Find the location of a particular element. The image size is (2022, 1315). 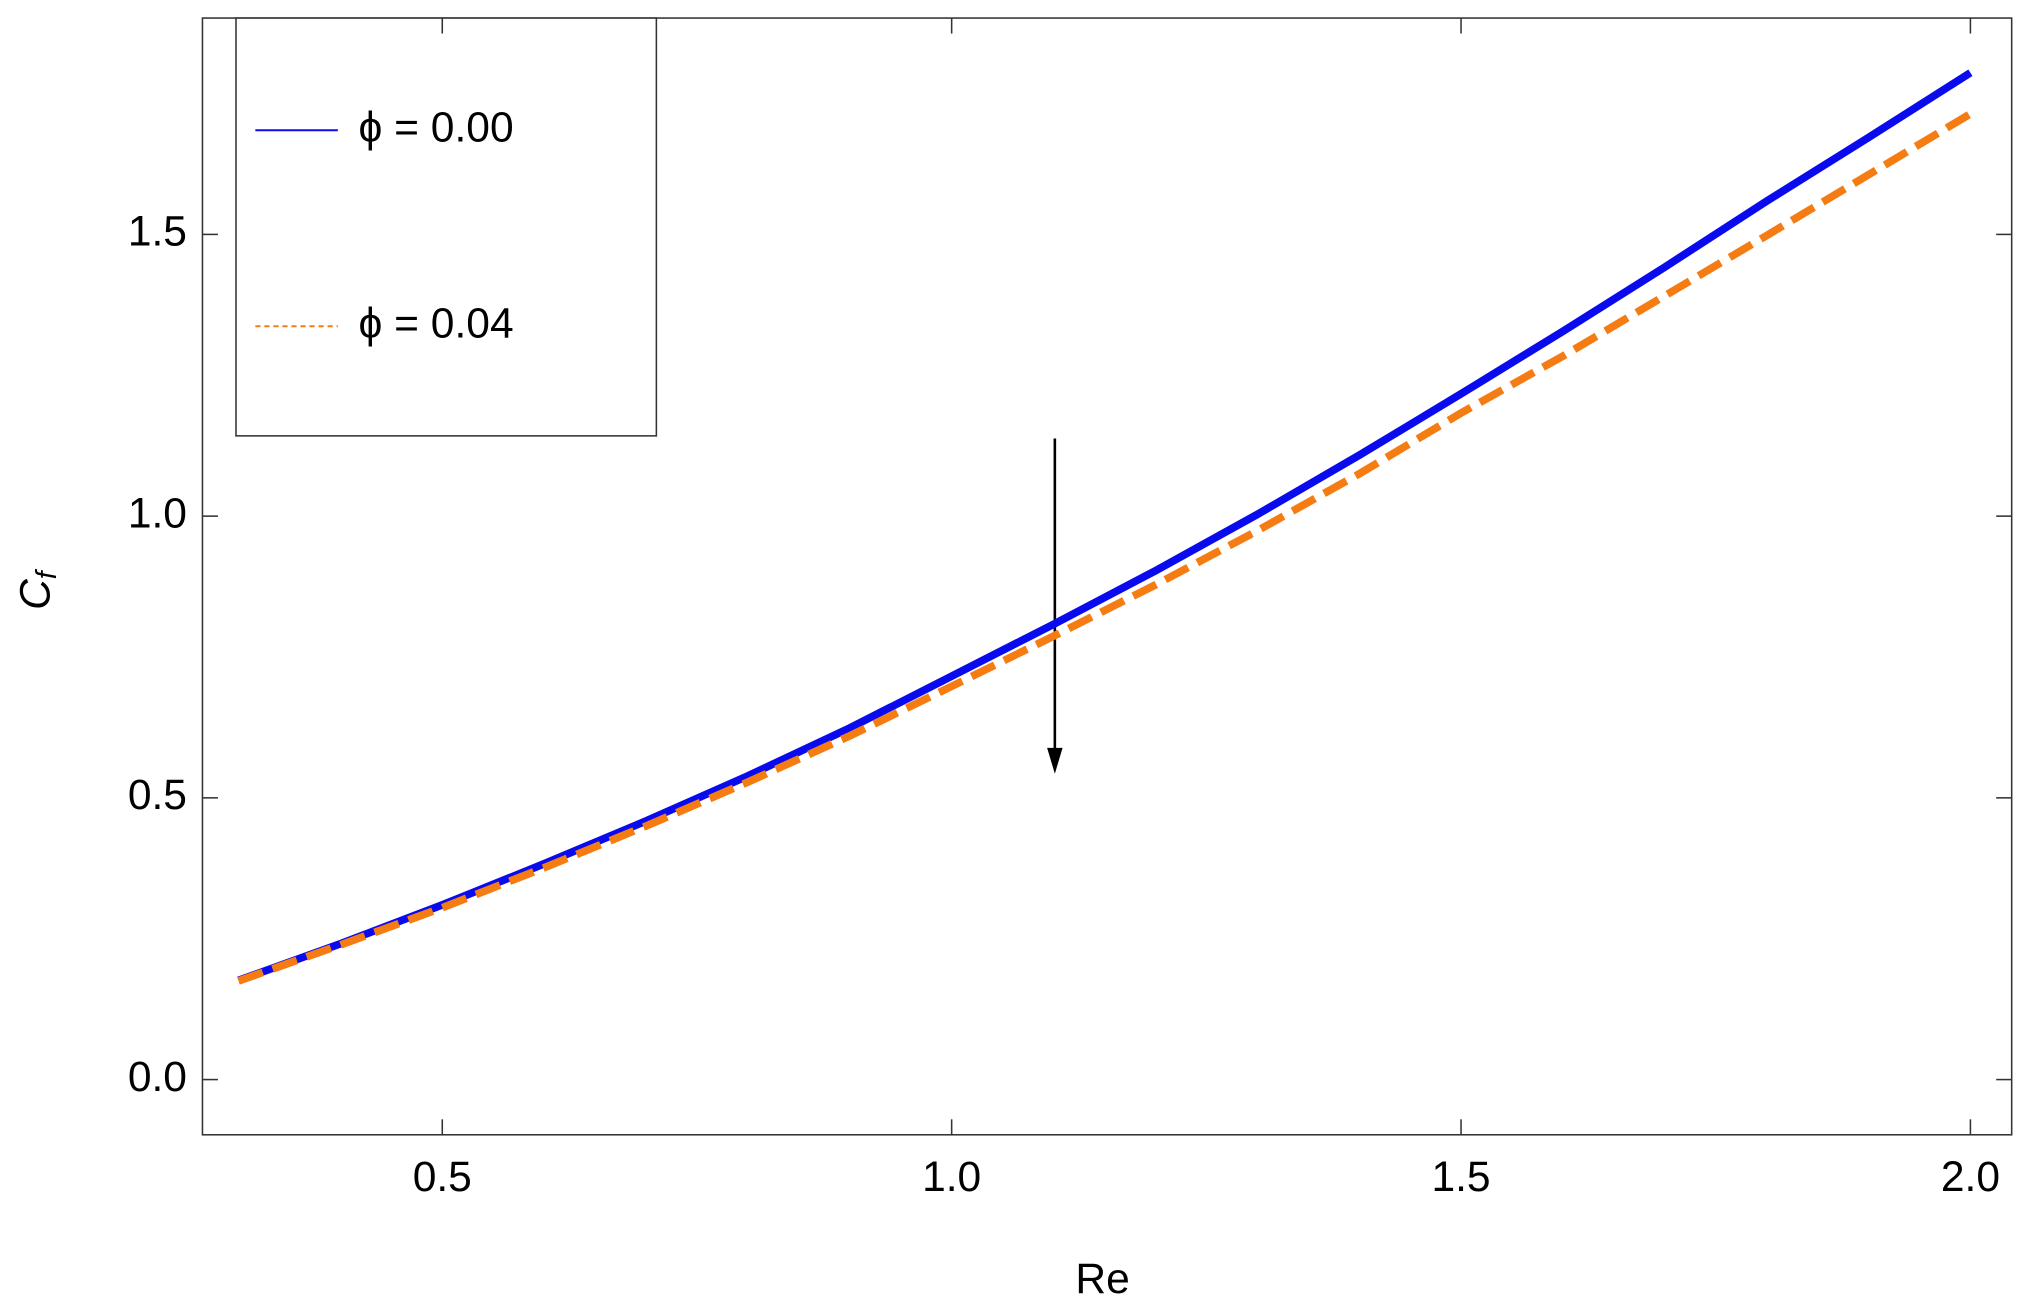

legend-label: ϕ = 0.04 is located at coordinates (435, 323).